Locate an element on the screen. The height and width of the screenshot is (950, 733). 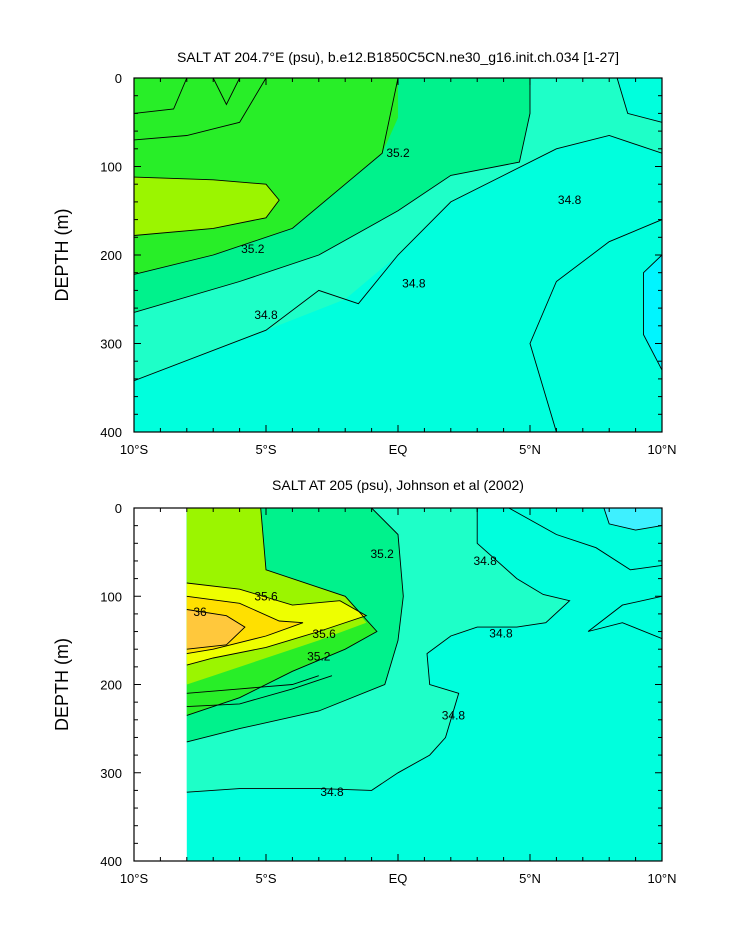
obs-y-tick-label: 0 is located at coordinates (118, 508).